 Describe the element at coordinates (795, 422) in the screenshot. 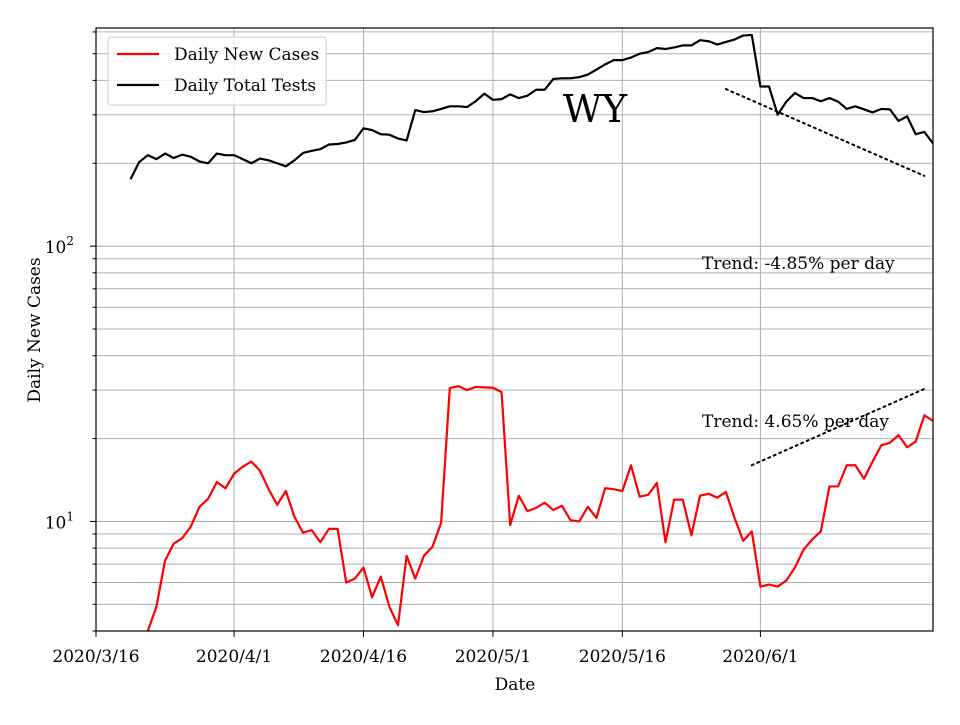

I see `trend-annotation-cases: Trend: 4.65% per day` at that location.